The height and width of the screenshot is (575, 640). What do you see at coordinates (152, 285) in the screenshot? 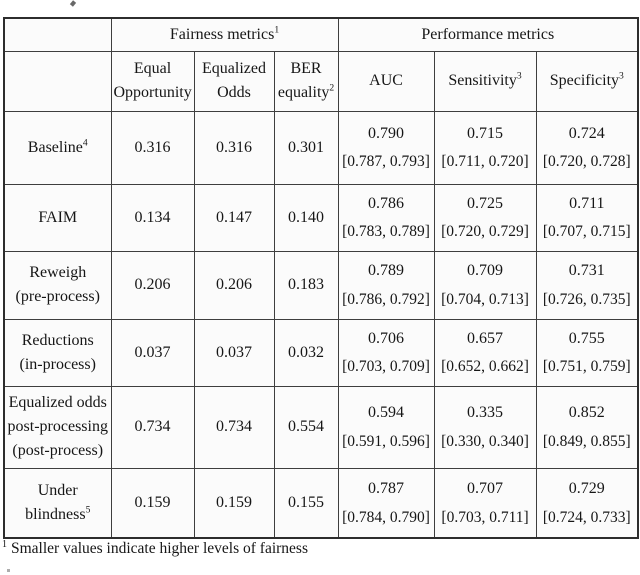
I see `fairness-value-cell: 0.206` at bounding box center [152, 285].